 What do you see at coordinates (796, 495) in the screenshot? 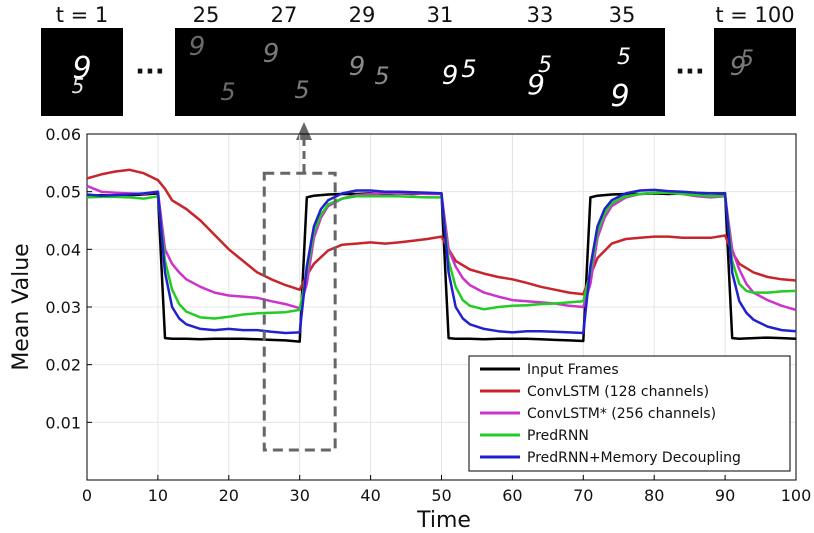
I see `x-tick-label: 100` at bounding box center [796, 495].